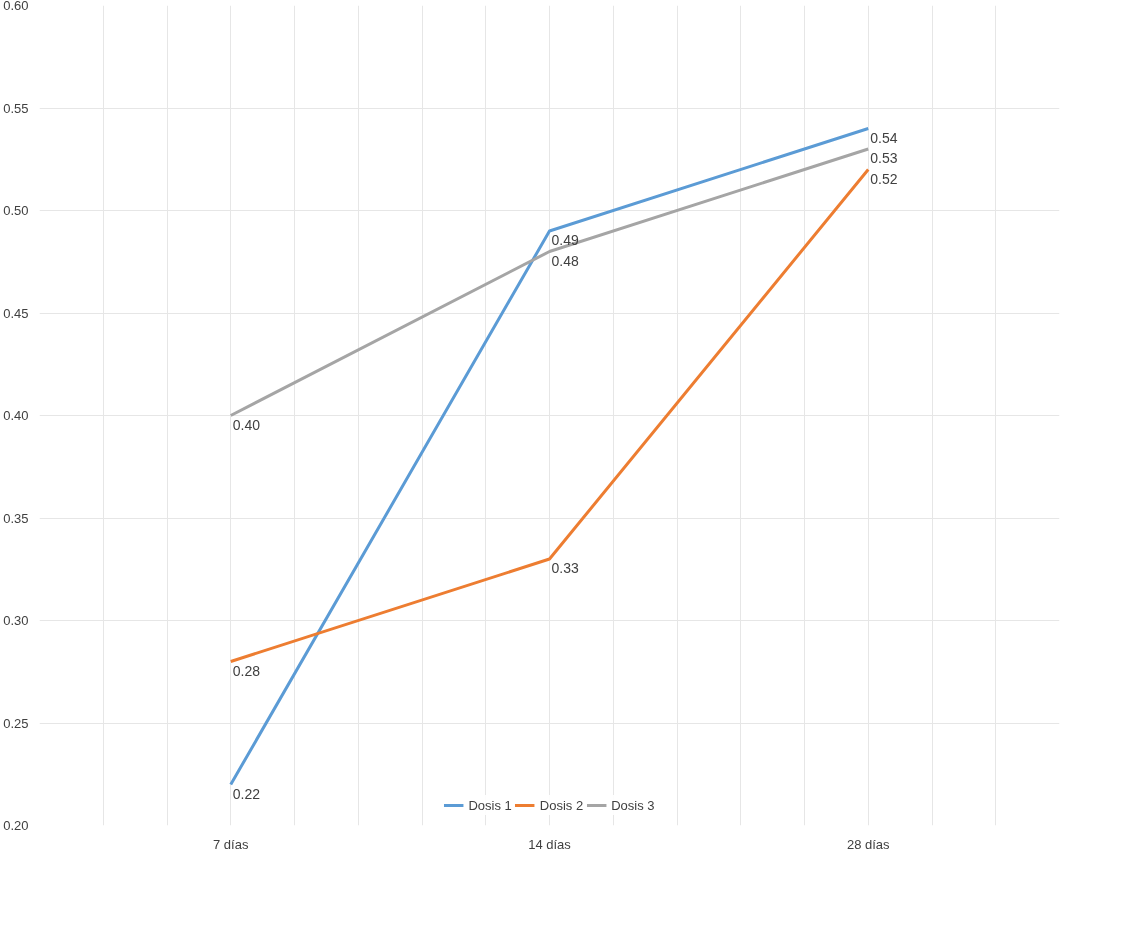  What do you see at coordinates (16, 723) in the screenshot?
I see `y-tick-label: 0.25` at bounding box center [16, 723].